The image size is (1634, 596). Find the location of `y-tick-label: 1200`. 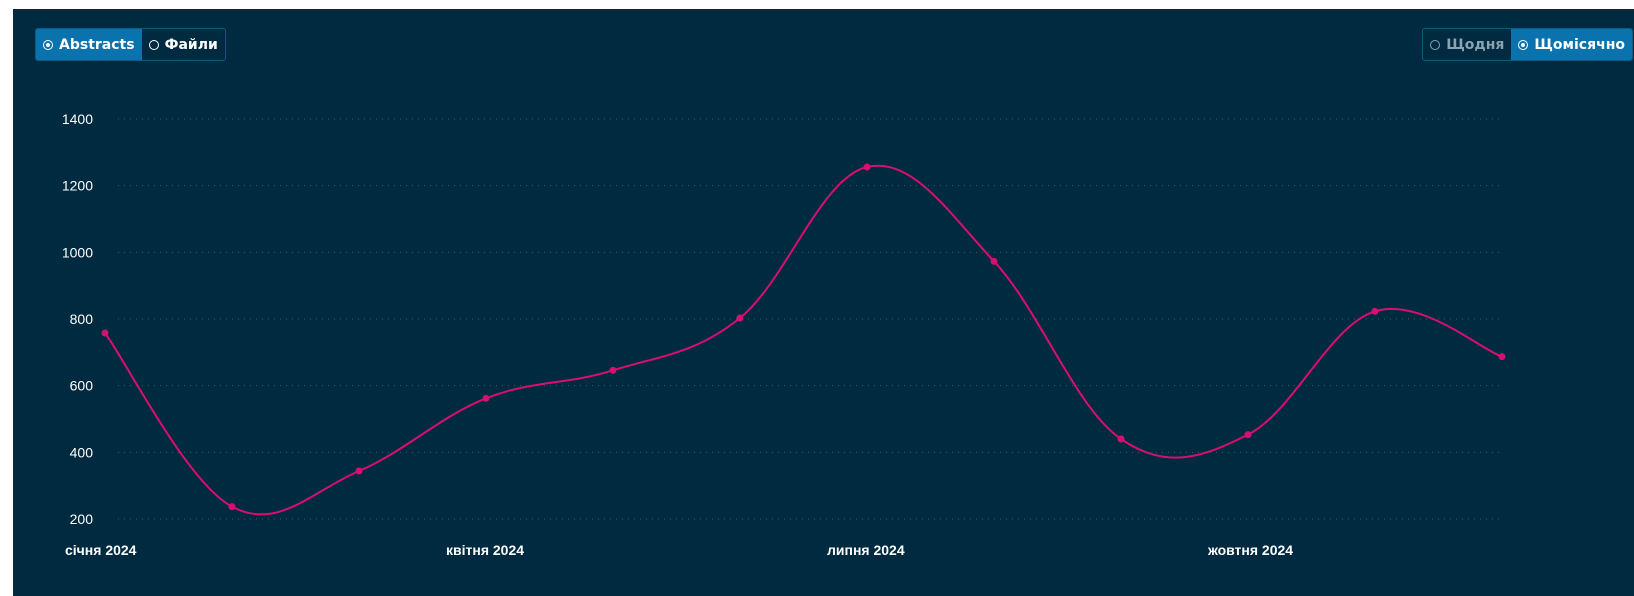

y-tick-label: 1200 is located at coordinates (77, 186).